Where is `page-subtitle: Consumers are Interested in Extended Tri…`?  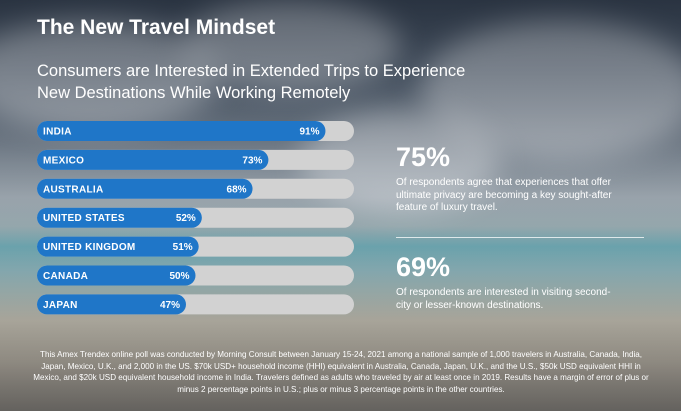 page-subtitle: Consumers are Interested in Extended Tri… is located at coordinates (251, 82).